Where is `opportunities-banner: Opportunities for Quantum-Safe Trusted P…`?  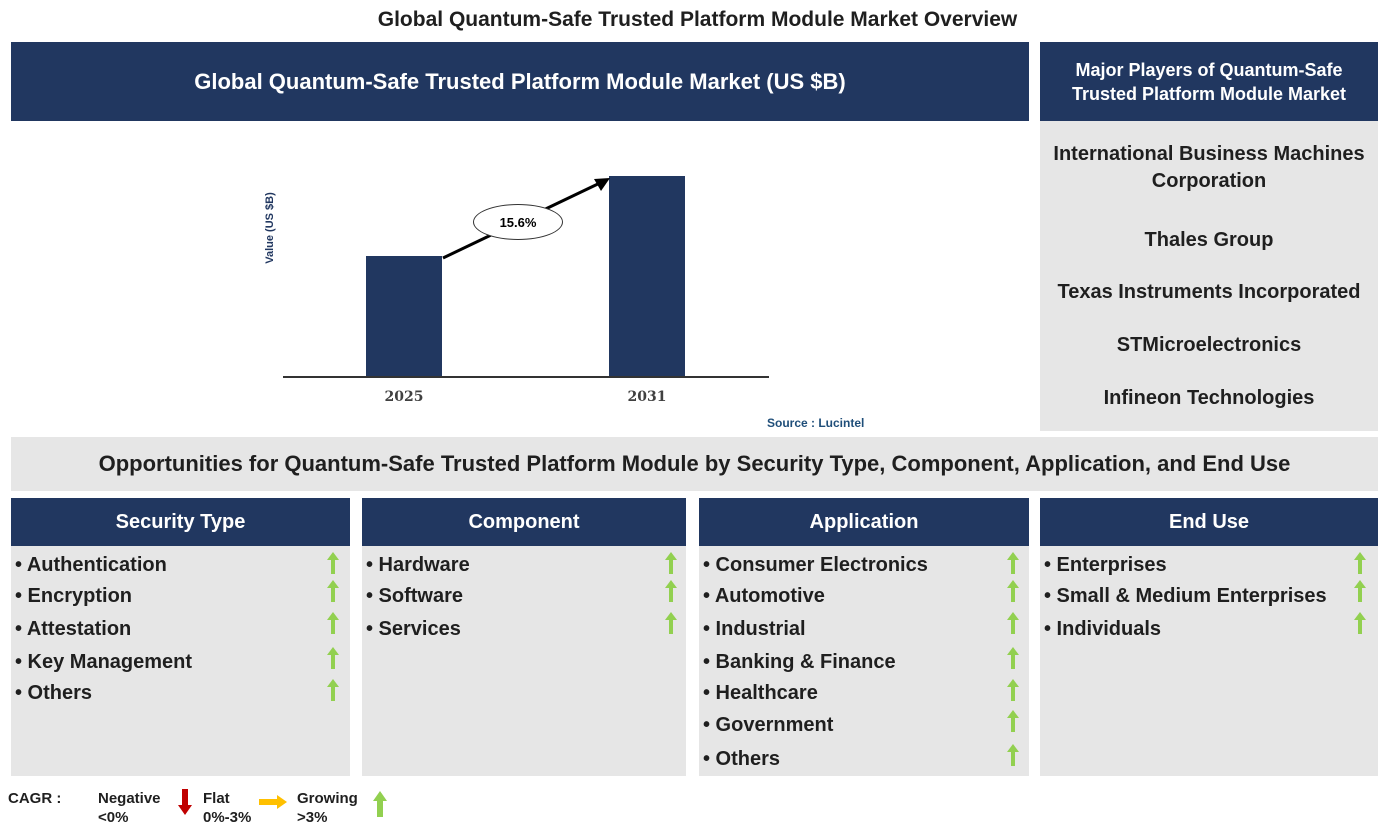 opportunities-banner: Opportunities for Quantum-Safe Trusted P… is located at coordinates (694, 464).